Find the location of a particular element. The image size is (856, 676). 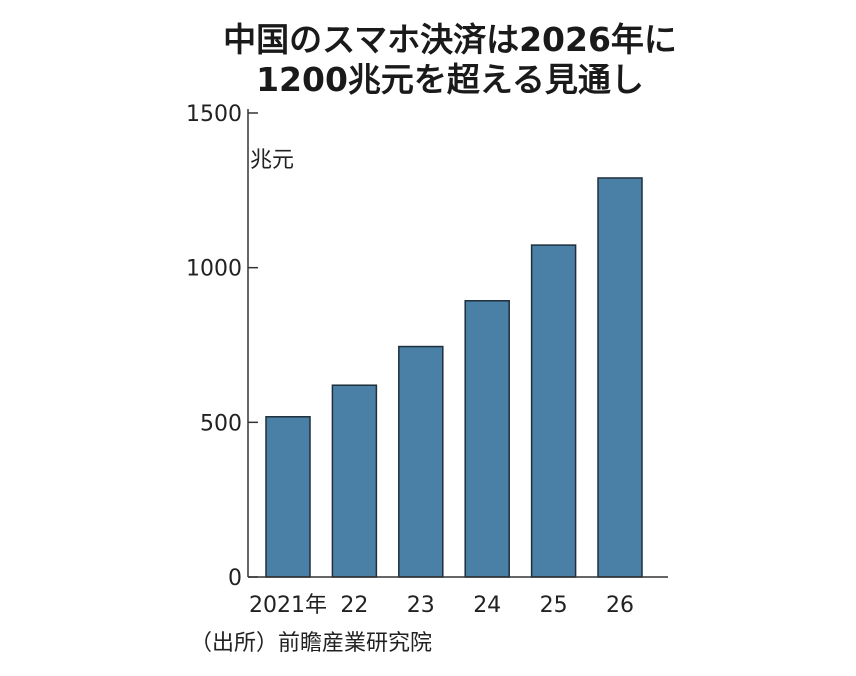

x-category-label-2: 23 is located at coordinates (421, 605).